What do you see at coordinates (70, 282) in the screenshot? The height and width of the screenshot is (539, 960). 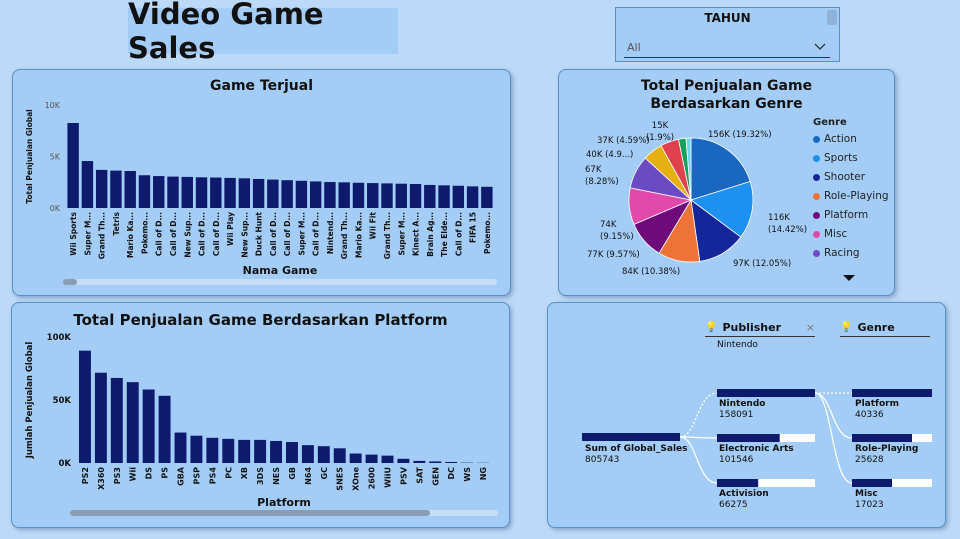 I see `games-sold-scroll-thumb` at bounding box center [70, 282].